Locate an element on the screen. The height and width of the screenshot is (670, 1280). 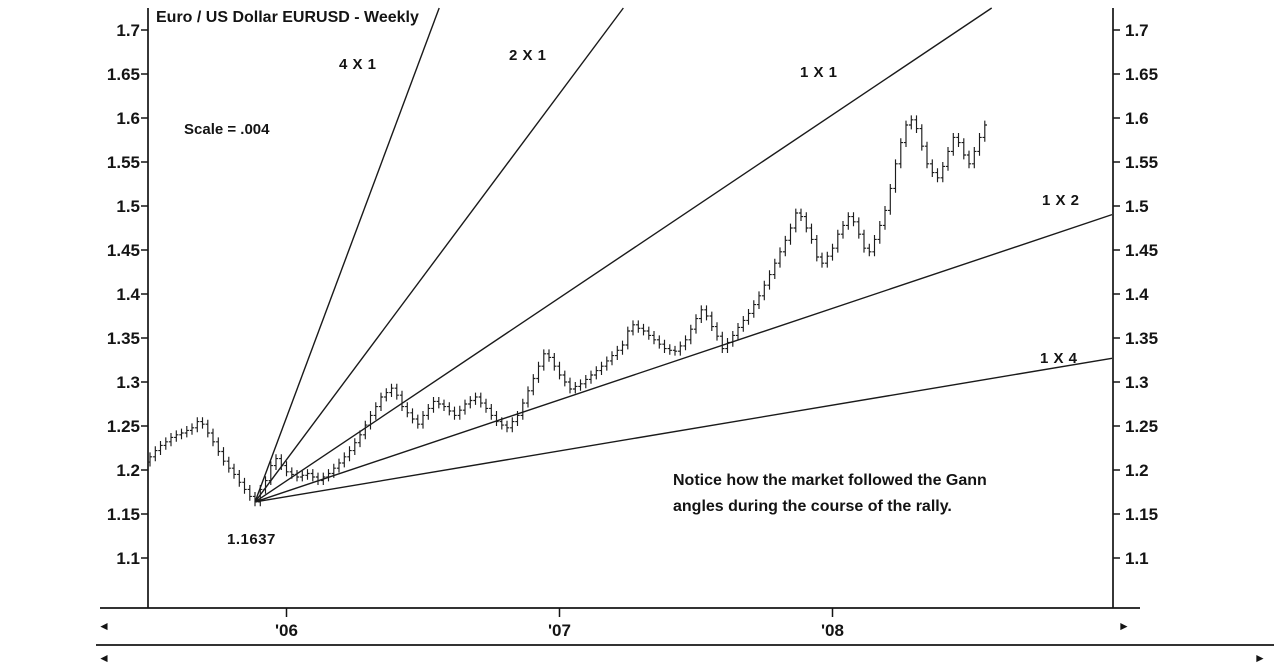
y-axis-label-right: 1.1 is located at coordinates (1137, 558).